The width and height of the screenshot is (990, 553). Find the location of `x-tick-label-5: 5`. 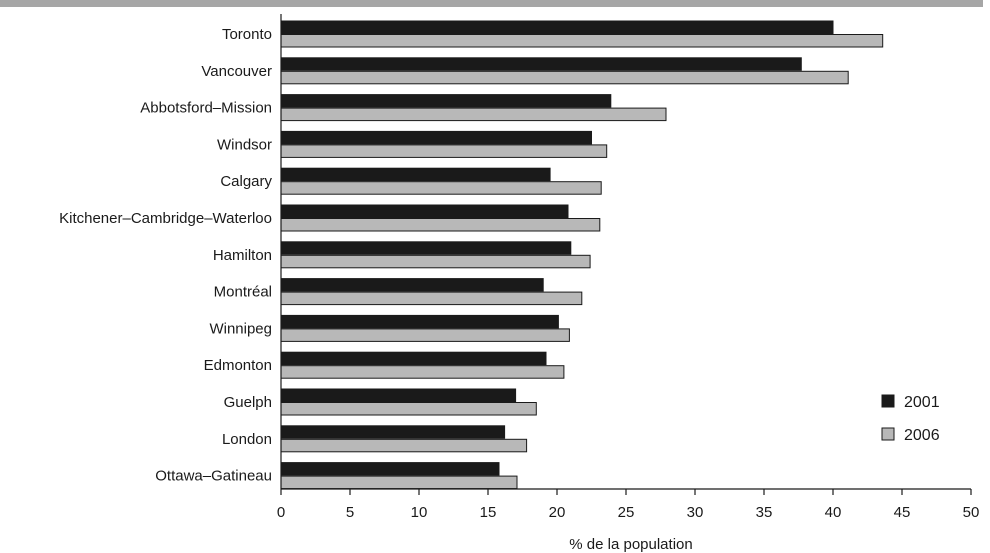

x-tick-label-5: 5 is located at coordinates (350, 512).